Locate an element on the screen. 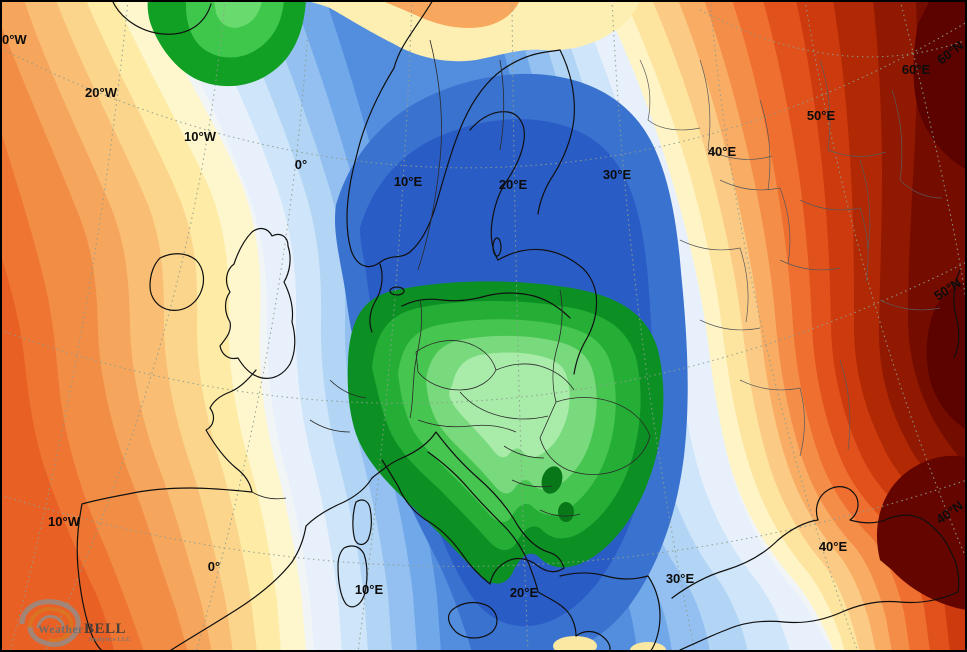 This screenshot has height=652, width=967. hurricane-swirl-icon is located at coordinates (50, 623).